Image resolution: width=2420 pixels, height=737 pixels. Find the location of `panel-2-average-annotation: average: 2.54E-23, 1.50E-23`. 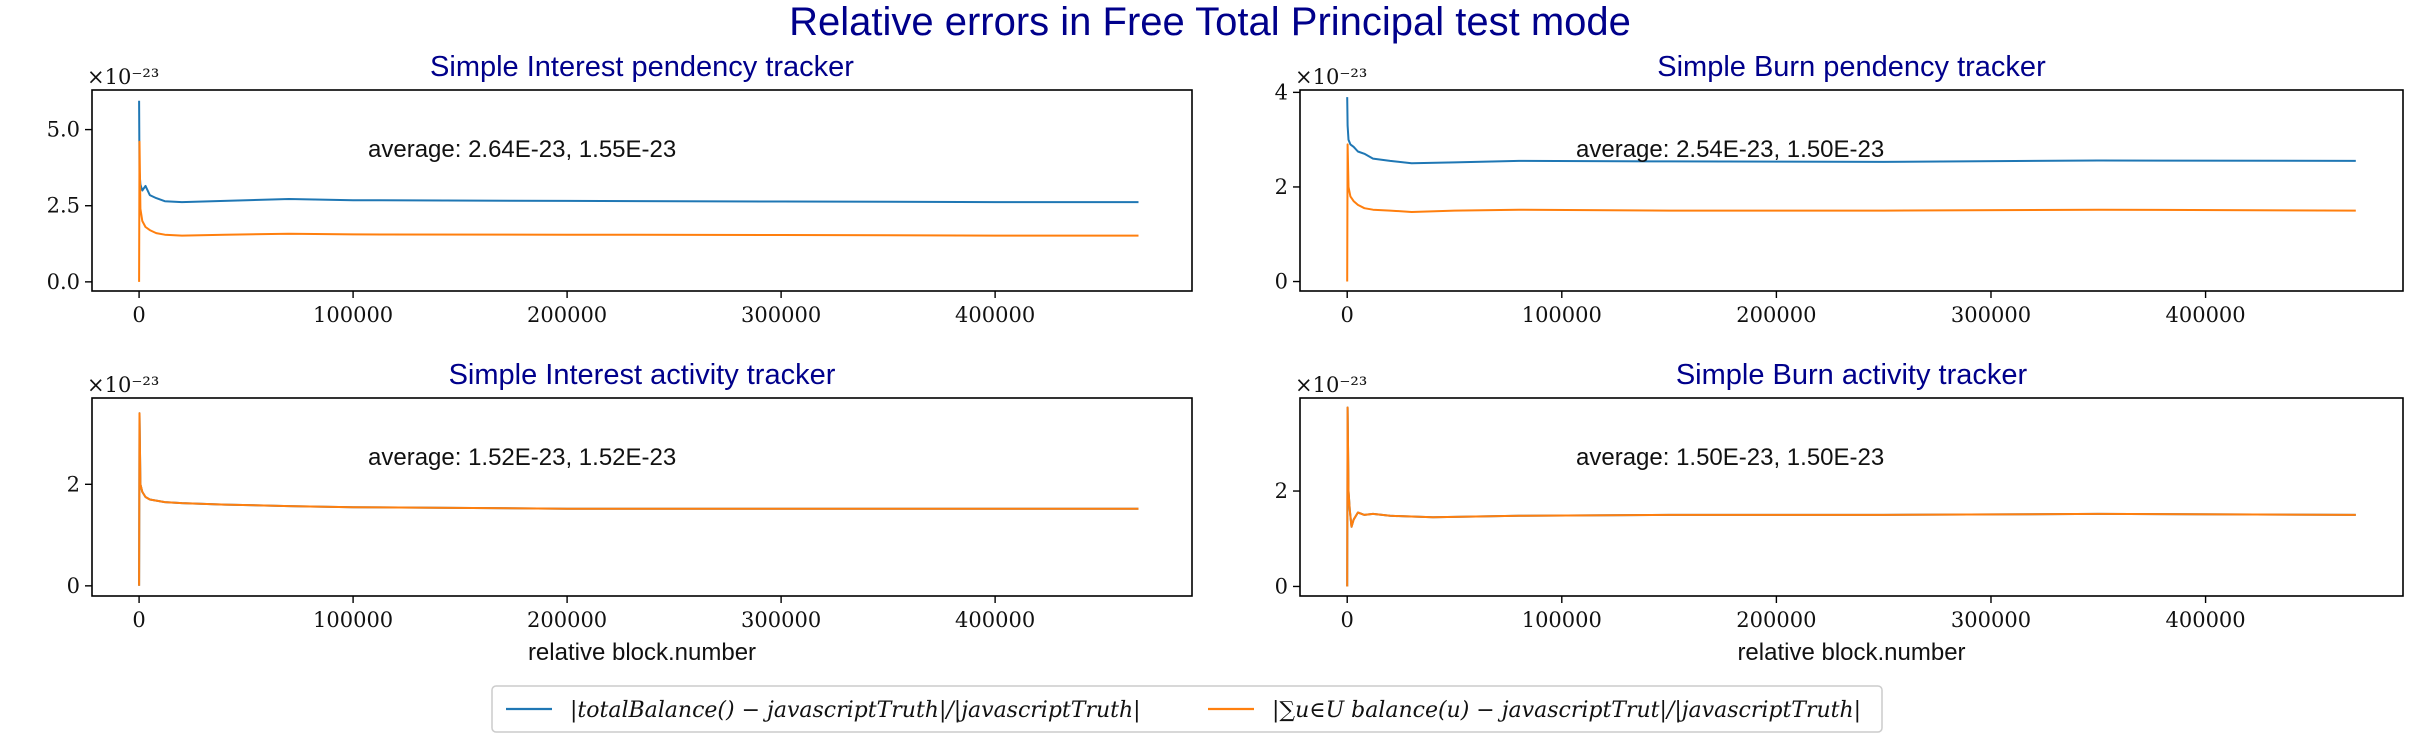

panel-2-average-annotation: average: 2.54E-23, 1.50E-23 is located at coordinates (1730, 149).